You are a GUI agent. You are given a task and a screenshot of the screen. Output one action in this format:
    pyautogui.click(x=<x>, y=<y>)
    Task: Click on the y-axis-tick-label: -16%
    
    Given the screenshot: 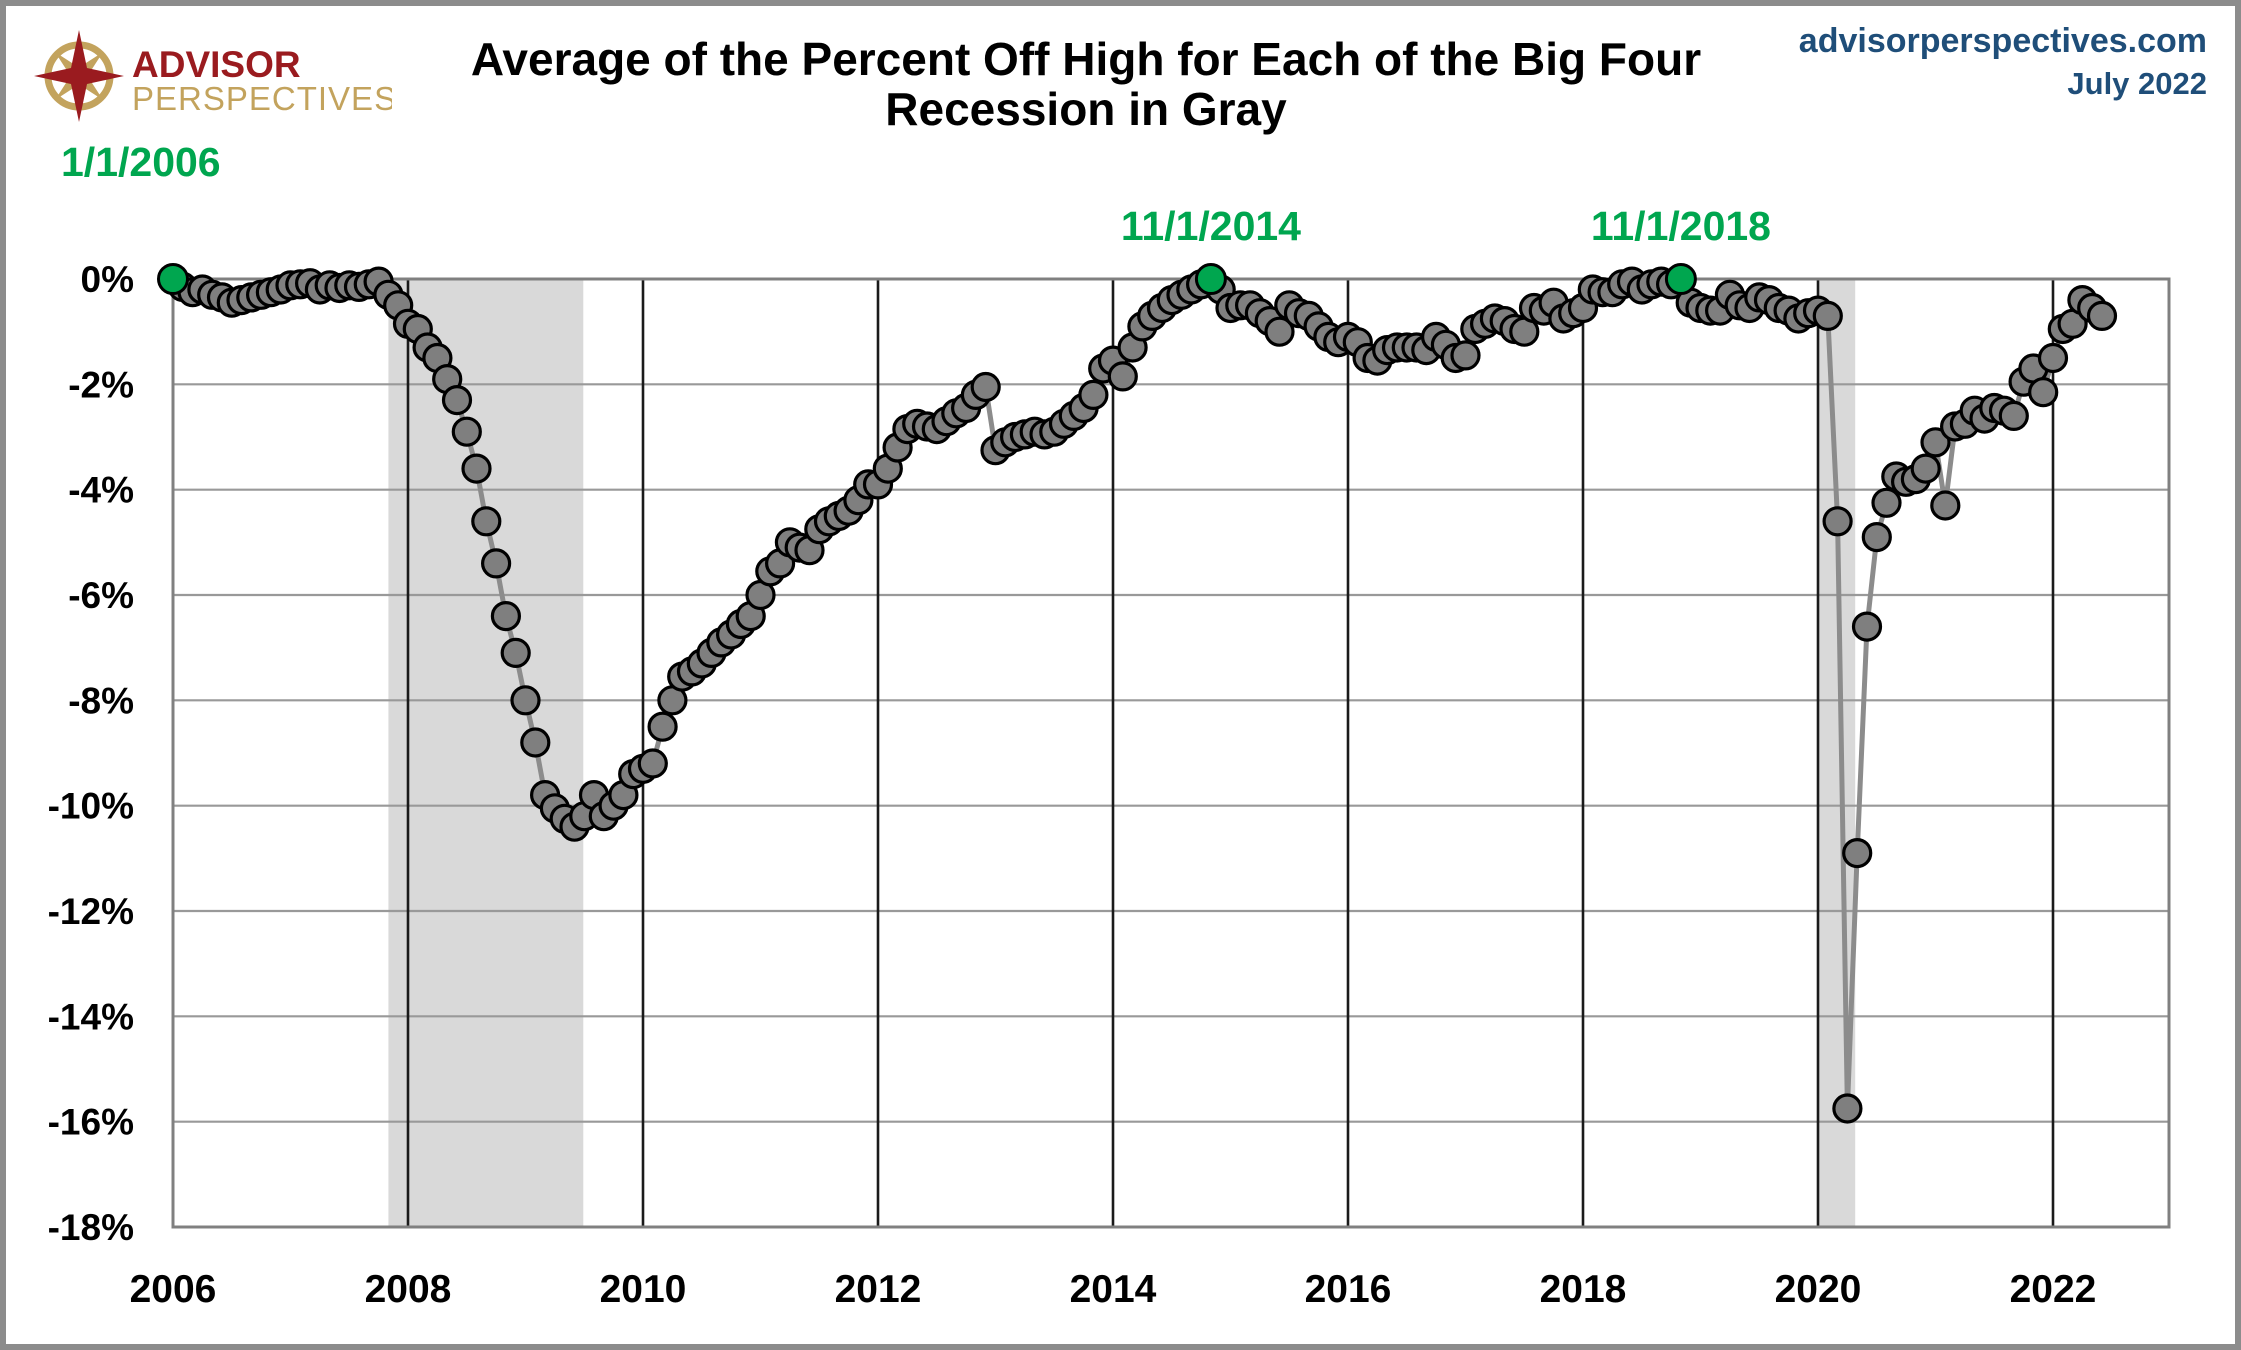 What is the action you would take?
    pyautogui.click(x=91, y=1122)
    